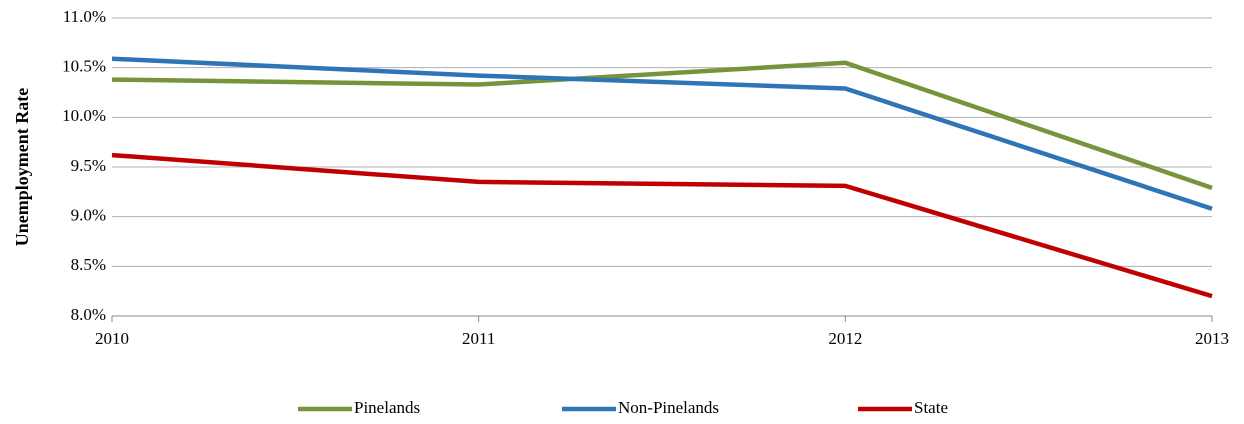  I want to click on y-axis-label: Unemployment Rate, so click(22, 167).